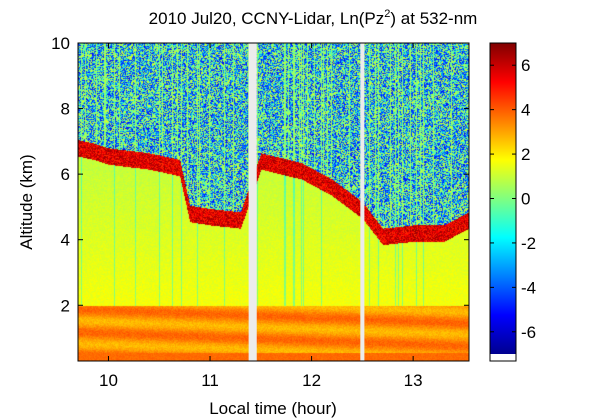  I want to click on colorbar-ticks: 6 4 2 0 -2 -4 -6, so click(513, 199).